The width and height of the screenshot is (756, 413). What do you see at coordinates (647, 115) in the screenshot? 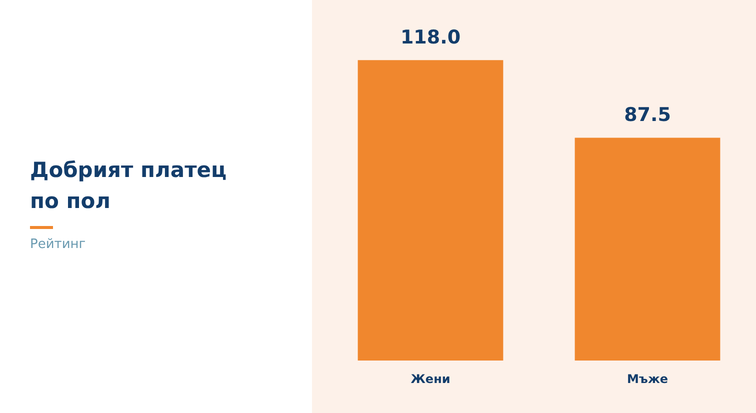
I see `data-label: 87.5` at bounding box center [647, 115].